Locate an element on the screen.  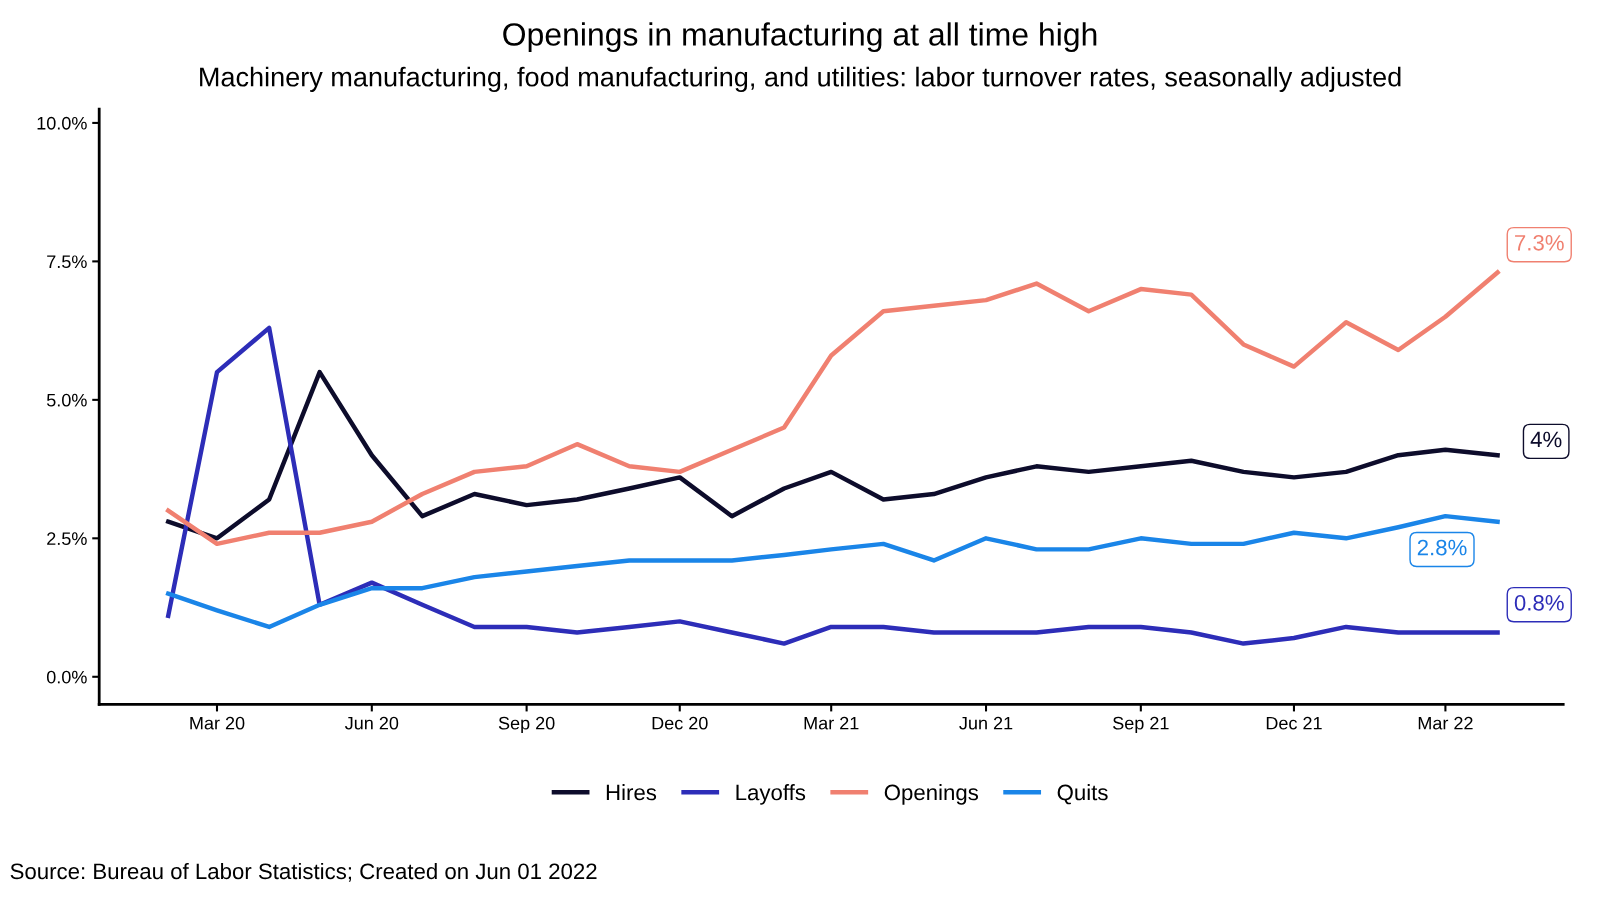
line-series is located at coordinates (832, 571).